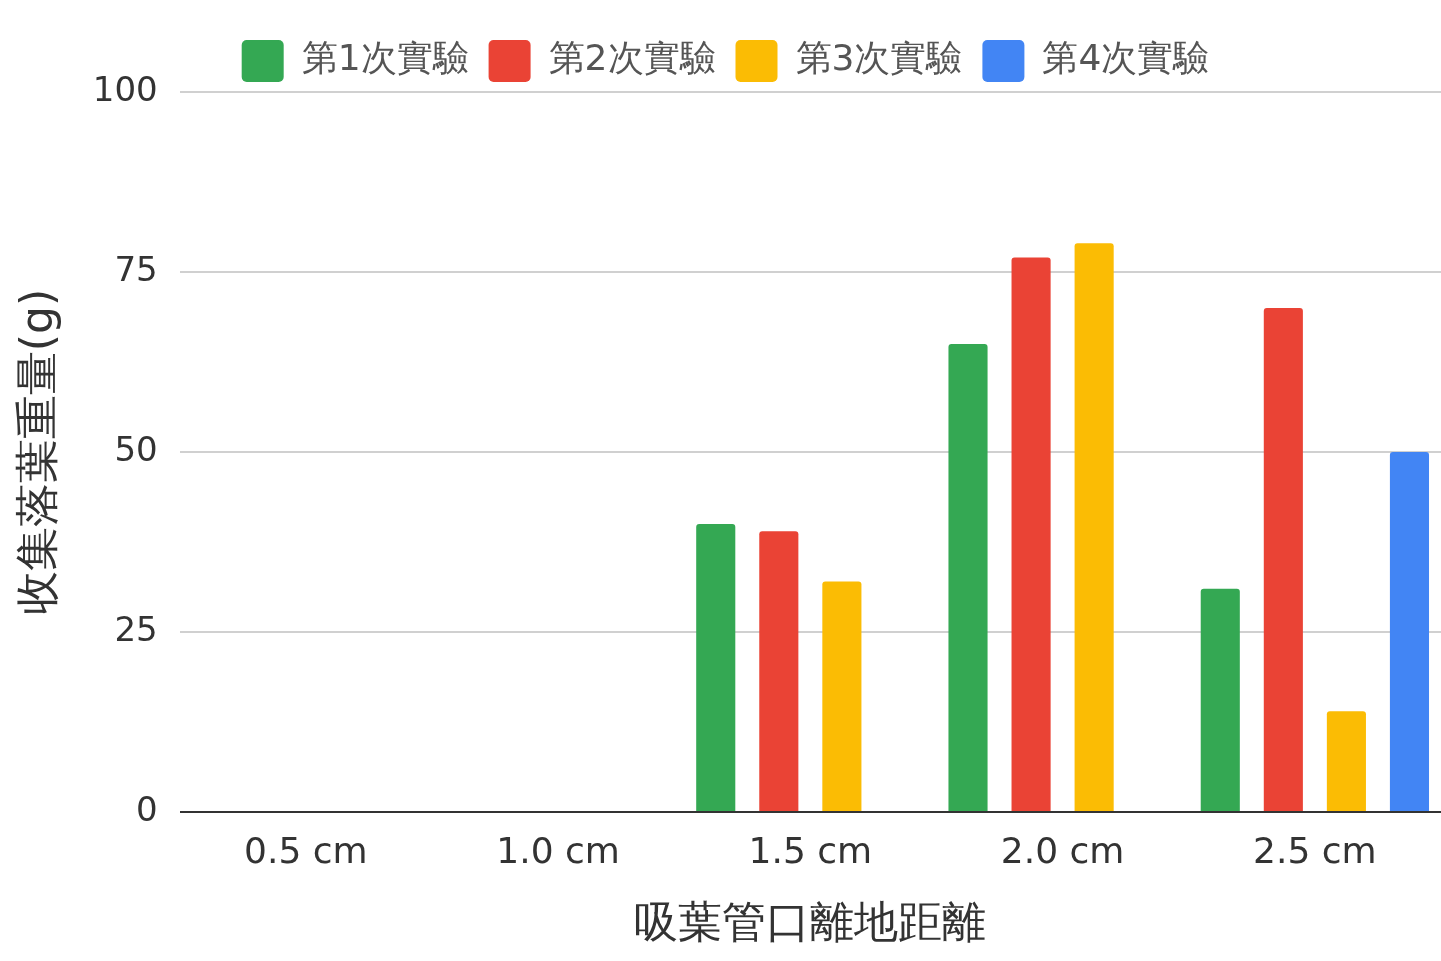 Image resolution: width=1441 pixels, height=961 pixels. Describe the element at coordinates (810, 850) in the screenshot. I see `x-tick-label: 1.5 cm` at that location.